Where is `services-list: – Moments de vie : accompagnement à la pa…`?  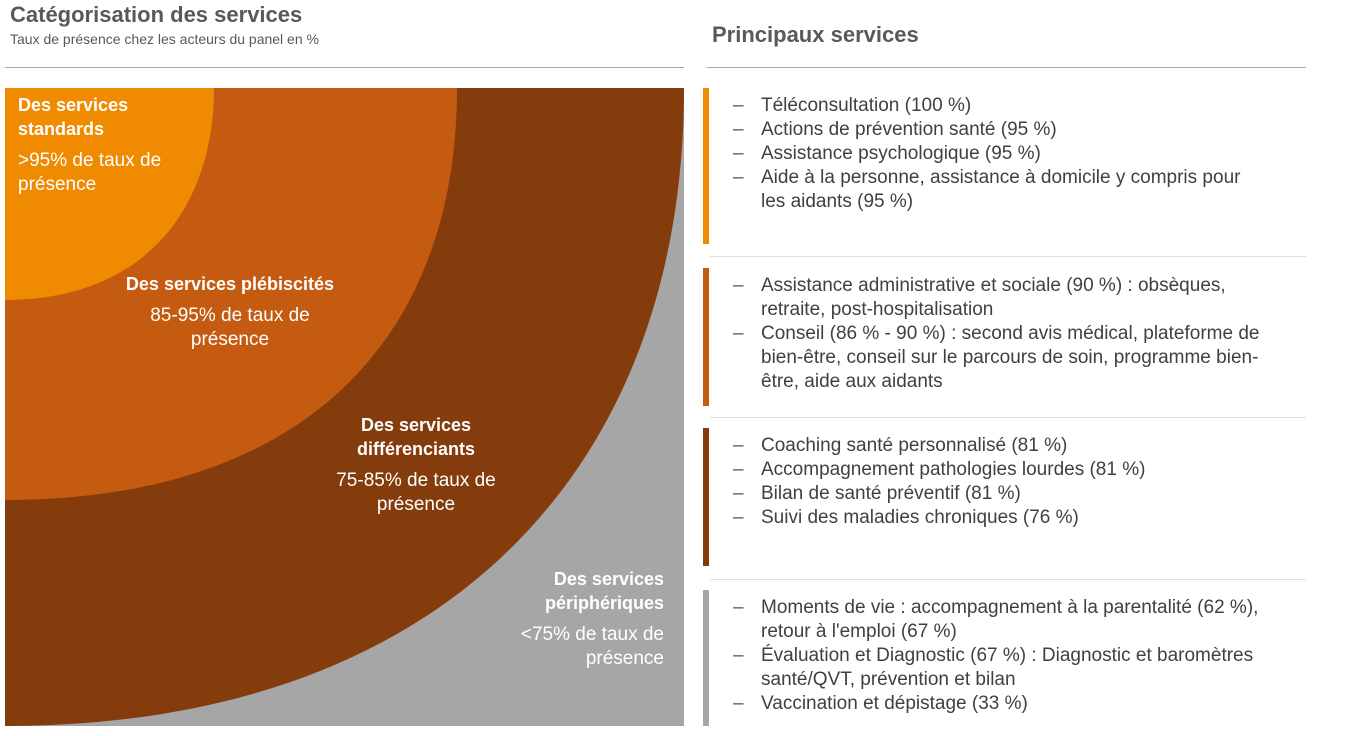
services-list: – Moments de vie : accompagnement à la pa… is located at coordinates (999, 656).